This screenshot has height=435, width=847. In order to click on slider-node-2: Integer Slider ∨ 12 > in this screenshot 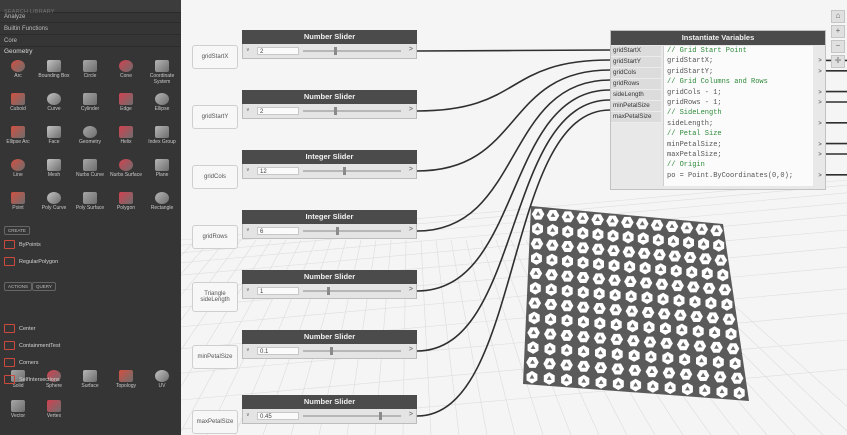, I will do `click(329, 164)`.